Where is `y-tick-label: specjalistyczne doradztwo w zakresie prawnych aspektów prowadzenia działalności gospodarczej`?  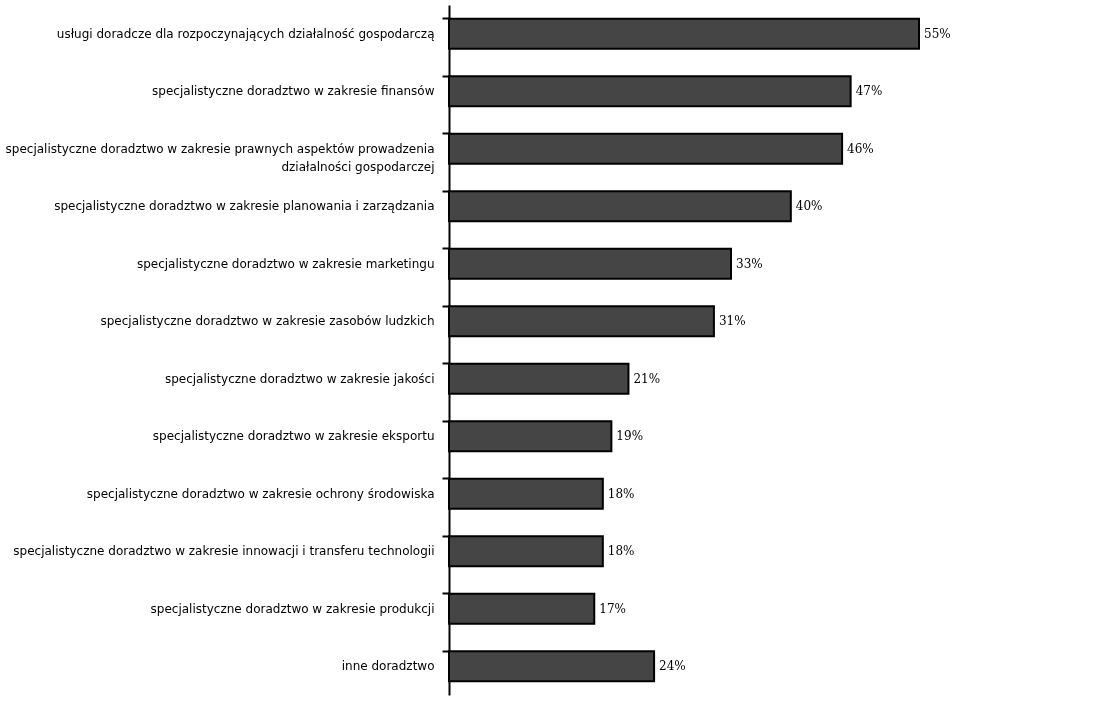
y-tick-label: specjalistyczne doradztwo w zakresie prawnych aspektów prowadzenia działalności gospodarczej is located at coordinates (220, 157).